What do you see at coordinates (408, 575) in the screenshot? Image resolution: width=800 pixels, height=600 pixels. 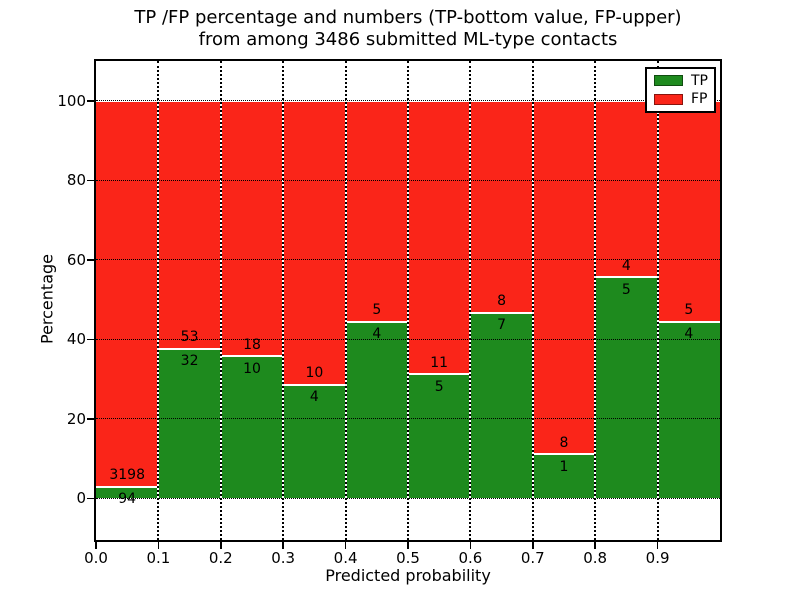 I see `x-axis-title: Predicted probability` at bounding box center [408, 575].